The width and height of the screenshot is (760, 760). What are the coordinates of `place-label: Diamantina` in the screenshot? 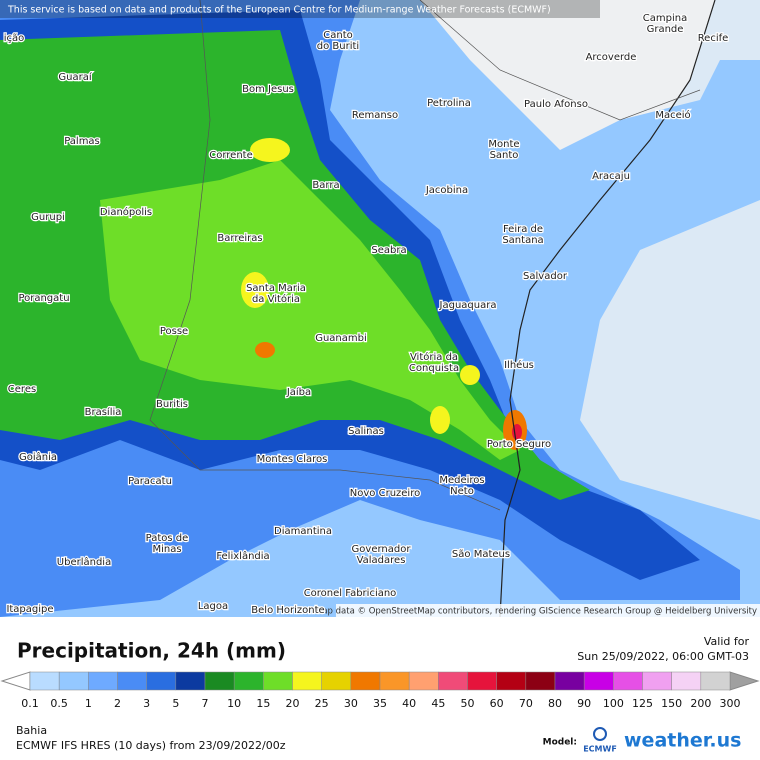 It's located at (303, 531).